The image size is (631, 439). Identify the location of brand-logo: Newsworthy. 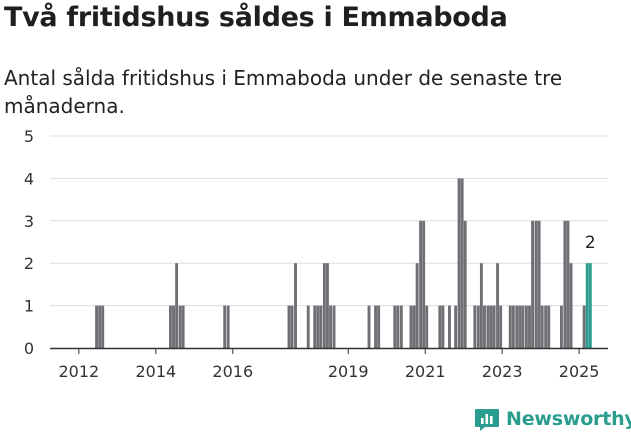
(552, 419).